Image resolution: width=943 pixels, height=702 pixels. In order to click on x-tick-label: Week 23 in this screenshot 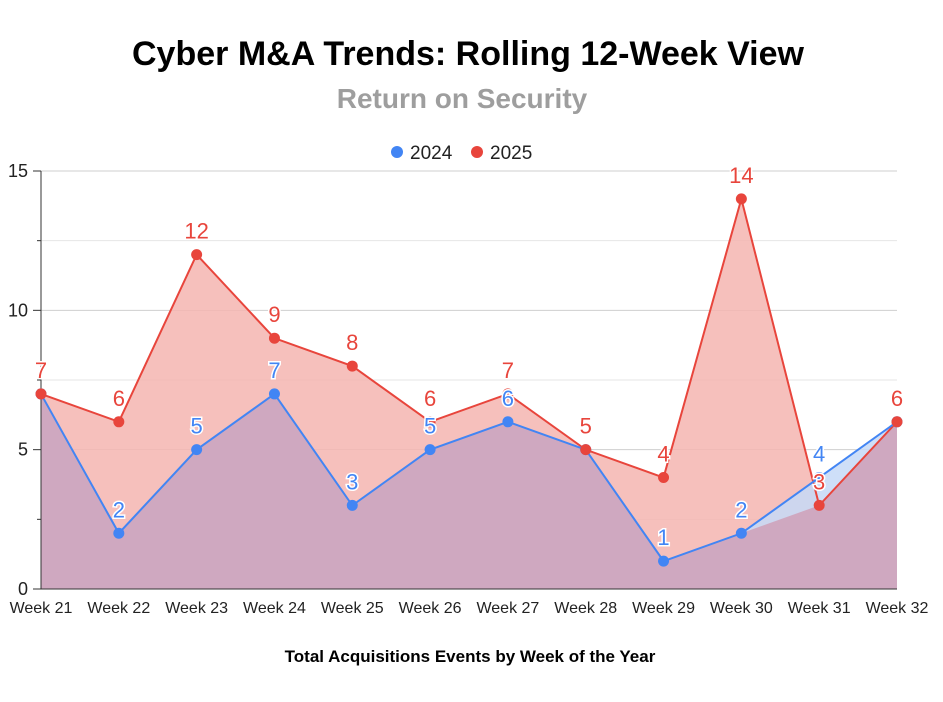, I will do `click(196, 608)`.